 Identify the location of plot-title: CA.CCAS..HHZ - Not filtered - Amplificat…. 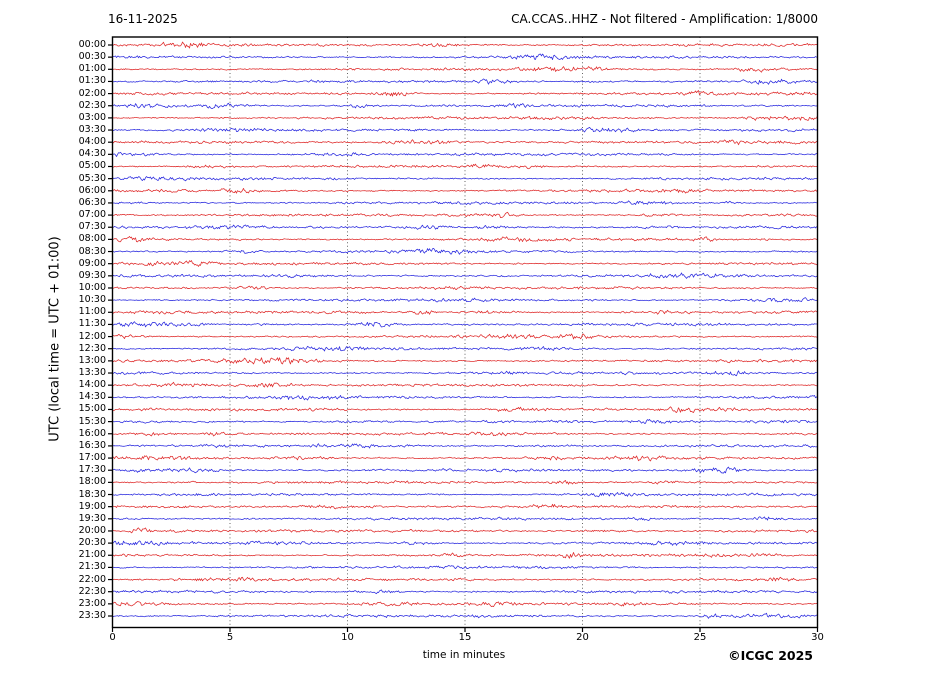
(664, 19).